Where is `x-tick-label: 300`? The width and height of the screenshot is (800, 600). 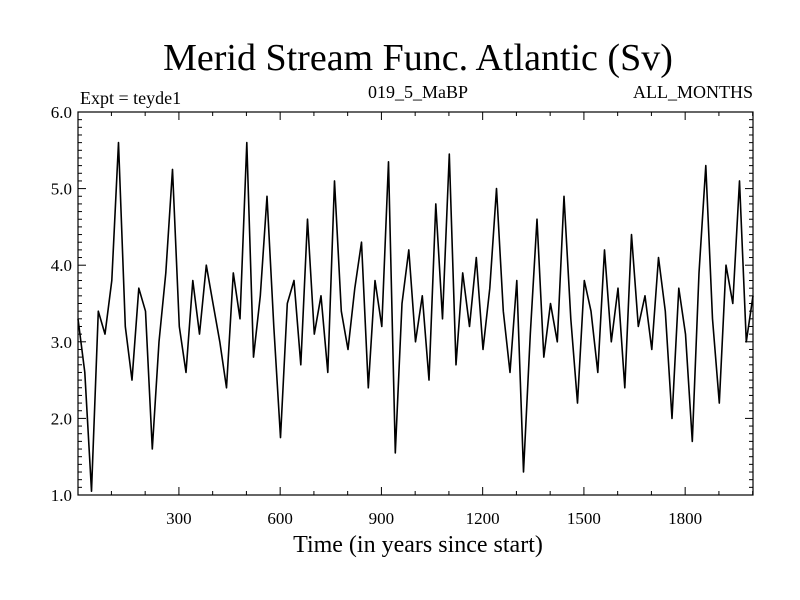
x-tick-label: 300 is located at coordinates (179, 518).